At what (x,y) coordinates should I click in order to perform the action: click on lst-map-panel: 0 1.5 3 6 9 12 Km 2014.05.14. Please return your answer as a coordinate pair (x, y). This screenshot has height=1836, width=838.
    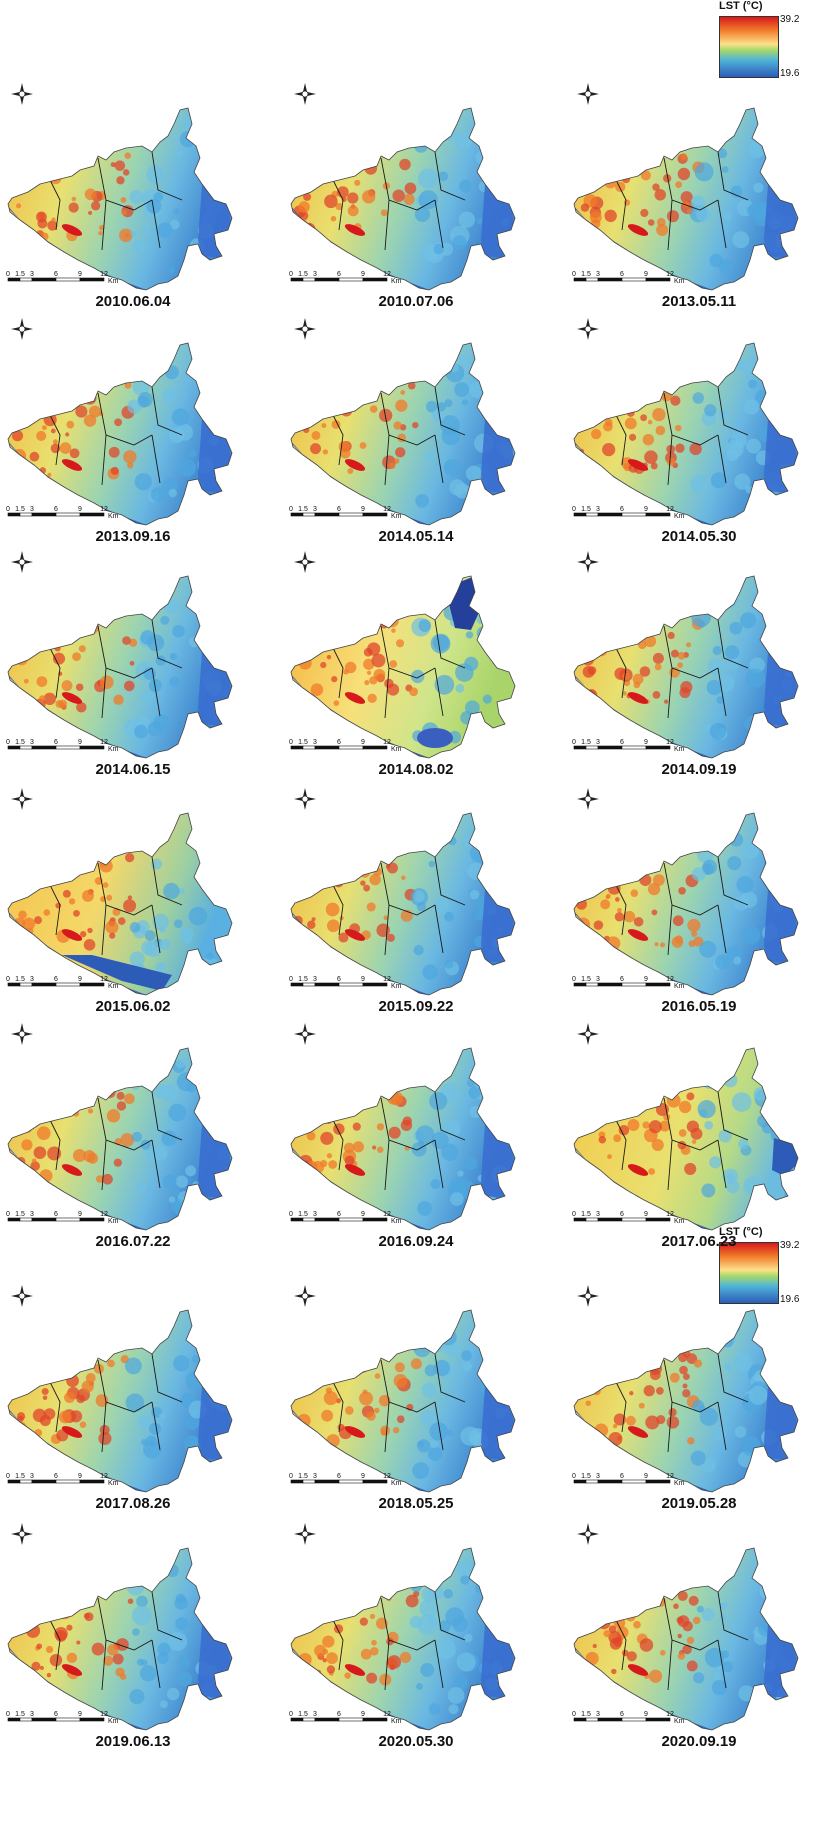
    Looking at the image, I should click on (416, 432).